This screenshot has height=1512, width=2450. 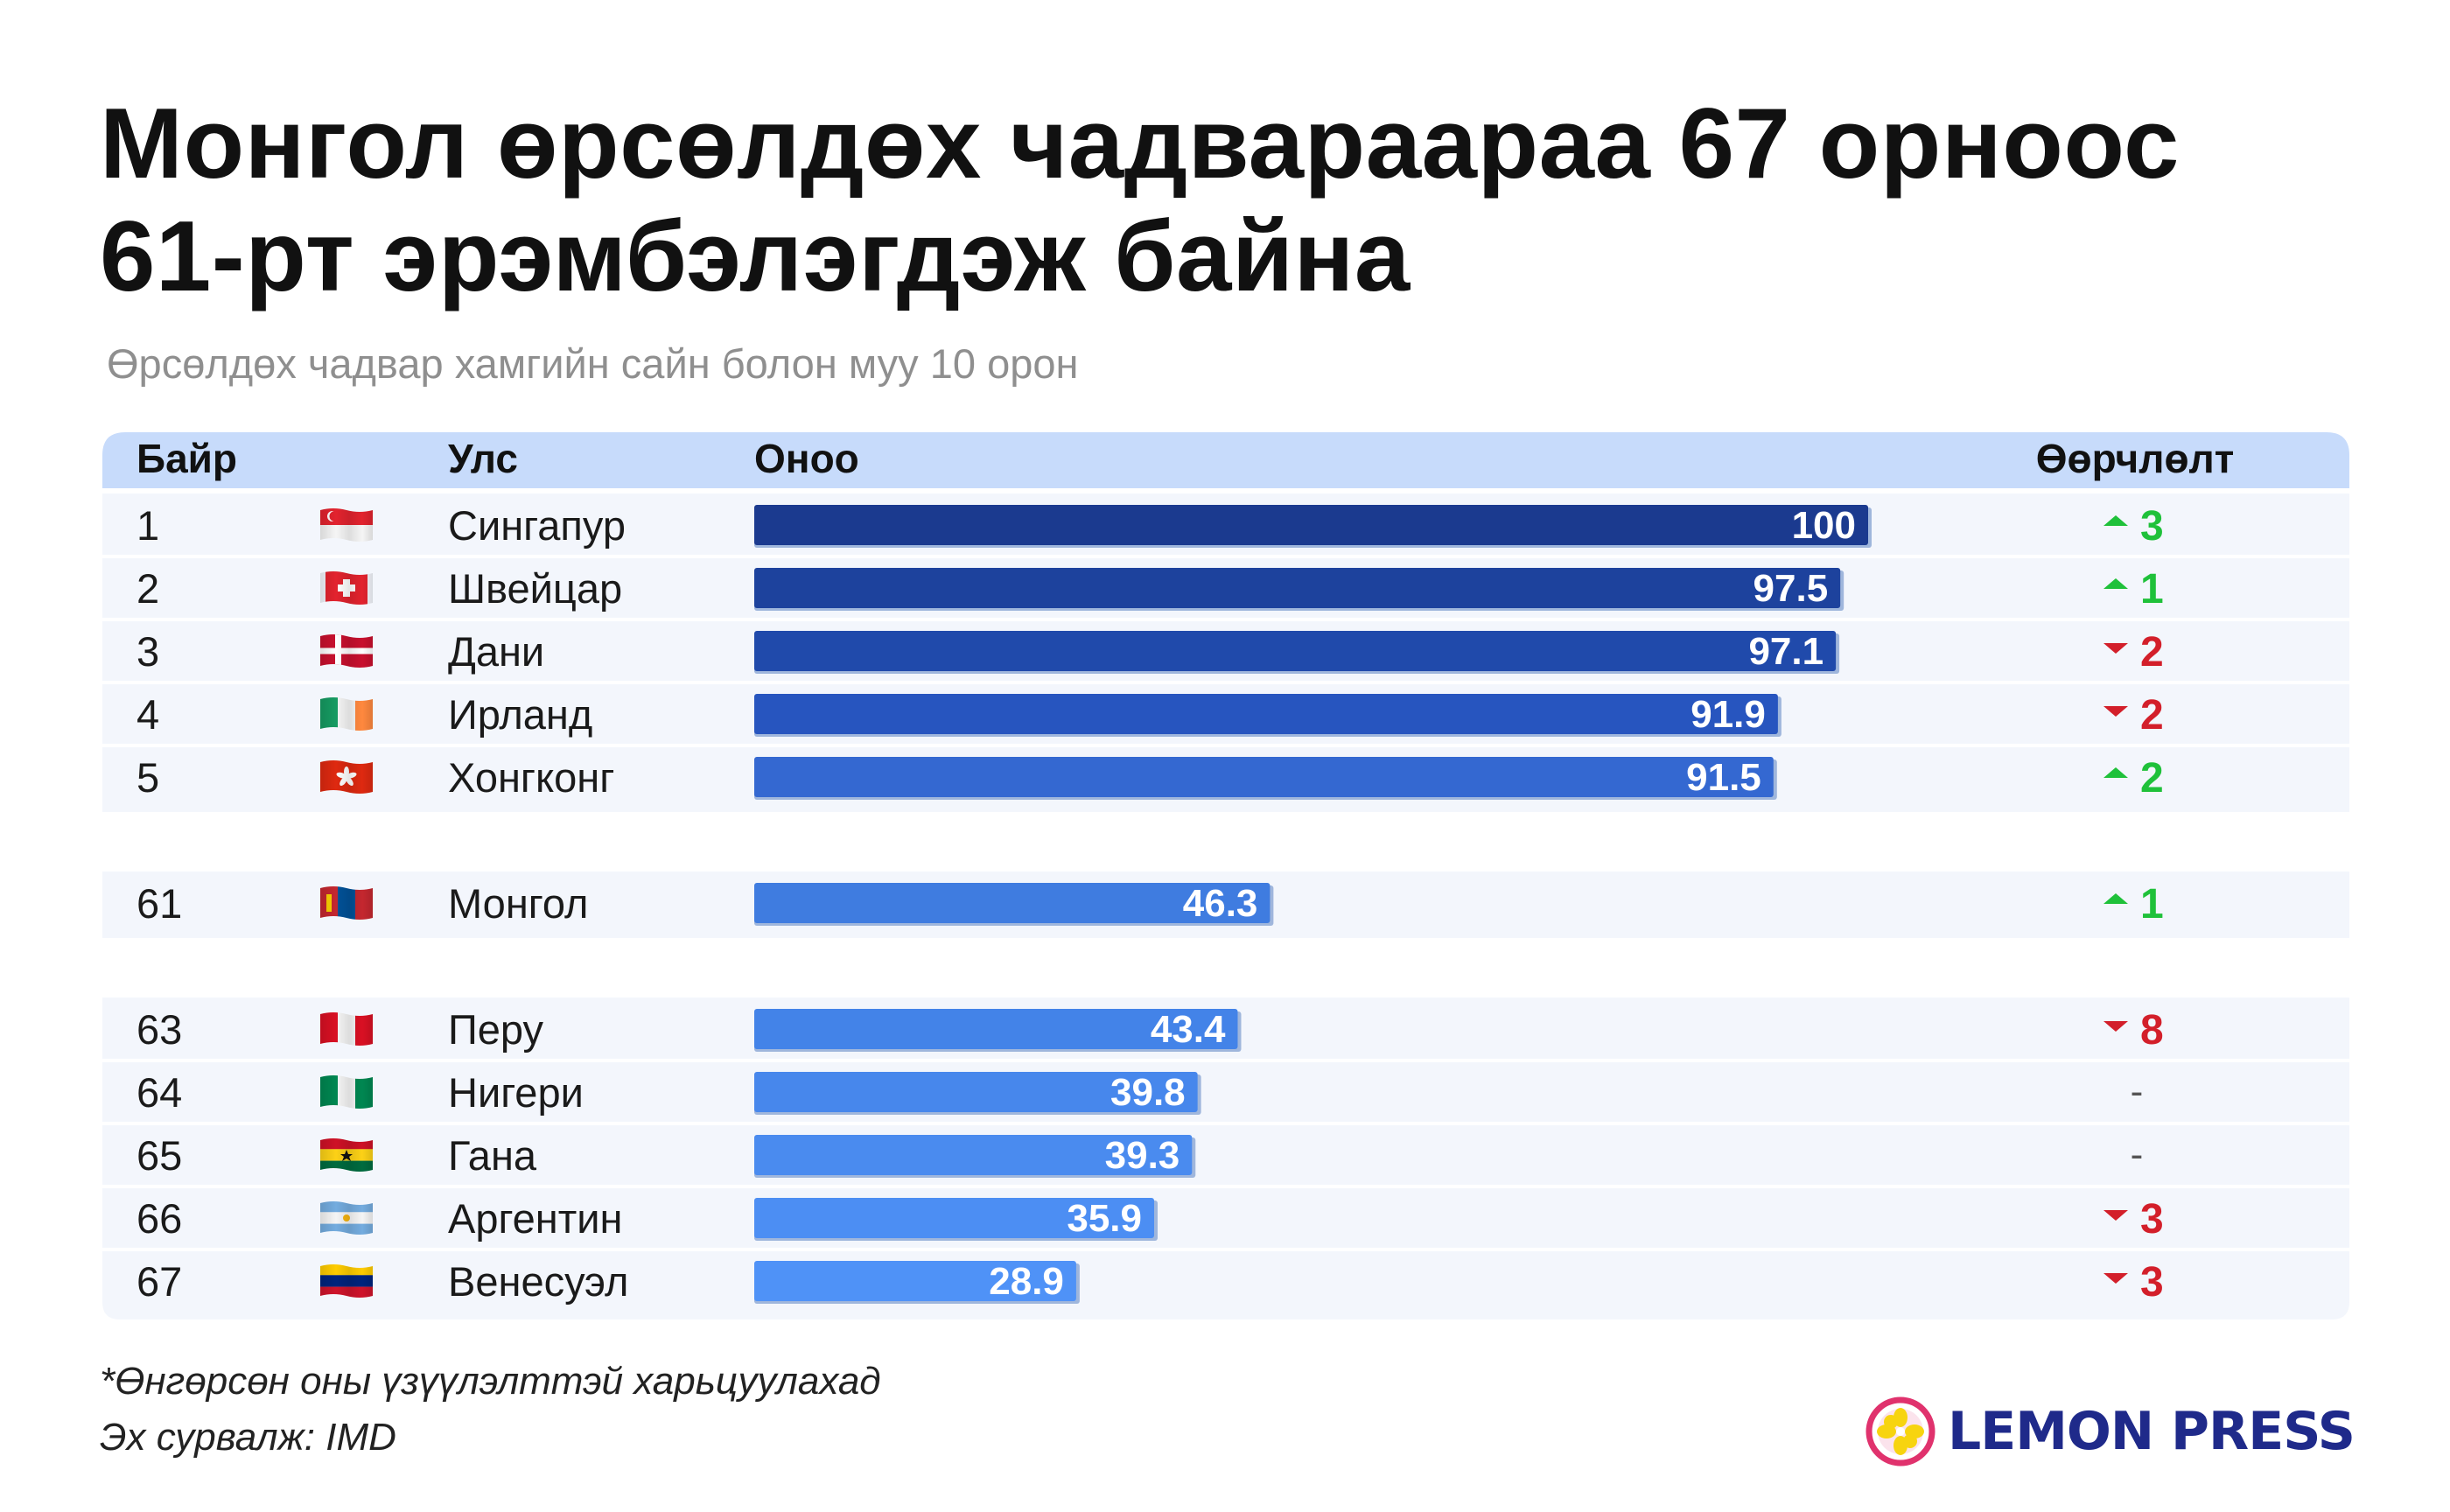 What do you see at coordinates (1148, 1092) in the screenshot?
I see `score-label: 39.8` at bounding box center [1148, 1092].